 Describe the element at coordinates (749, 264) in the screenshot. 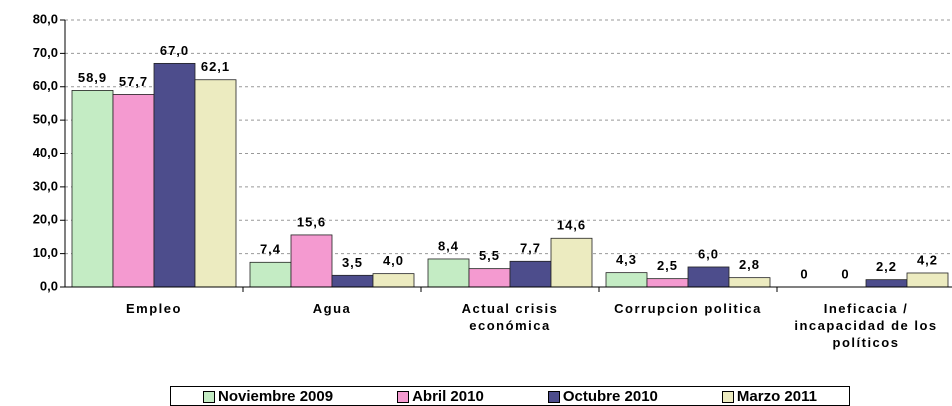

I see `data-label: 2,8` at that location.